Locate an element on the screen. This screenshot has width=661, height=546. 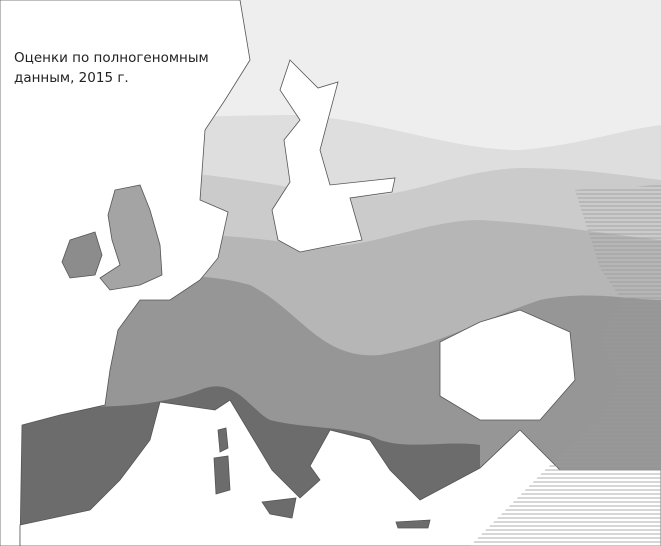
corsica is located at coordinates (223, 440).